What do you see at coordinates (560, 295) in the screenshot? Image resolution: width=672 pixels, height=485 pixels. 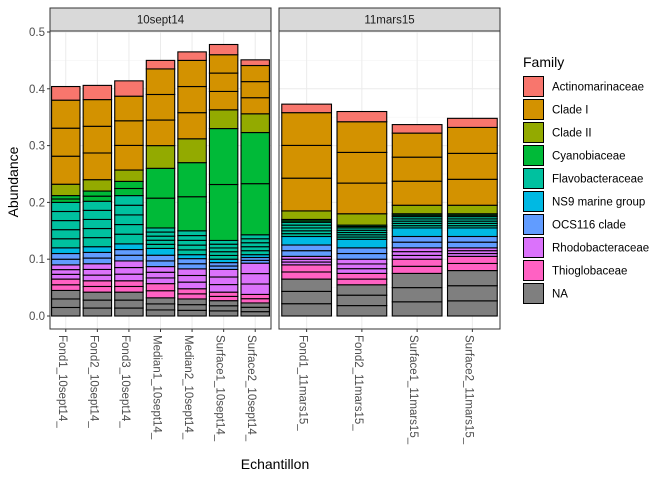 I see `legend-label: NA` at bounding box center [560, 295].